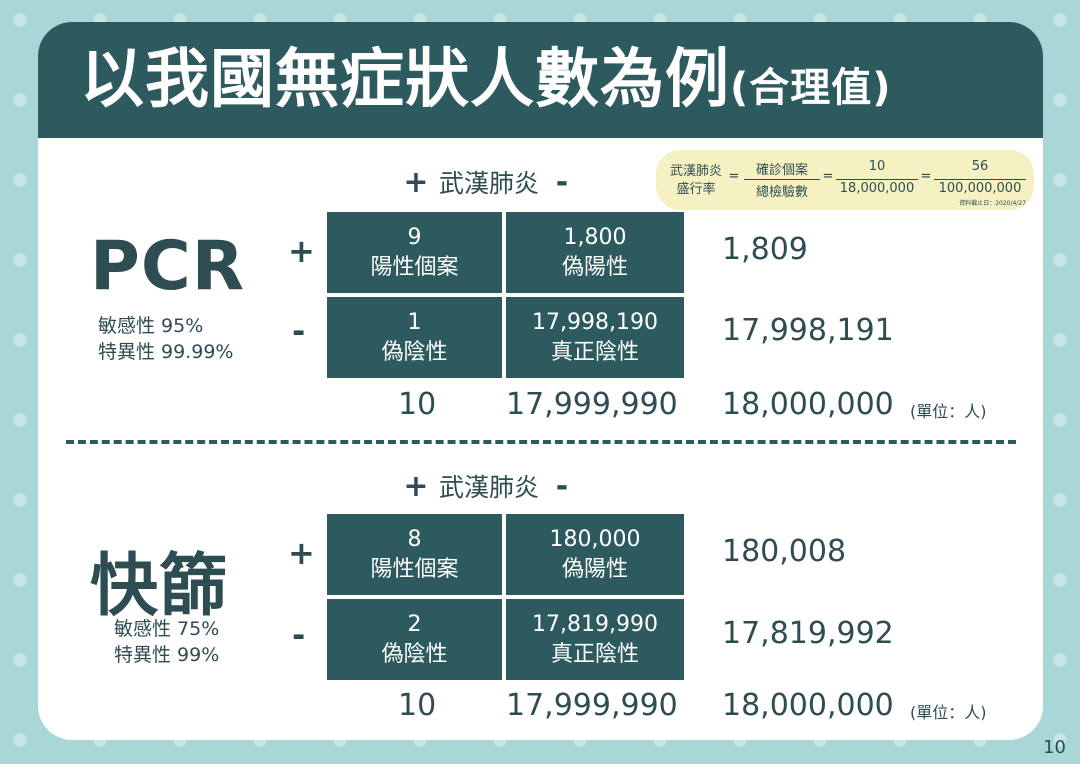 Image resolution: width=1080 pixels, height=764 pixels. Describe the element at coordinates (595, 252) in the screenshot. I see `pcr-cell-false-positive: 1,800 偽陽性` at that location.